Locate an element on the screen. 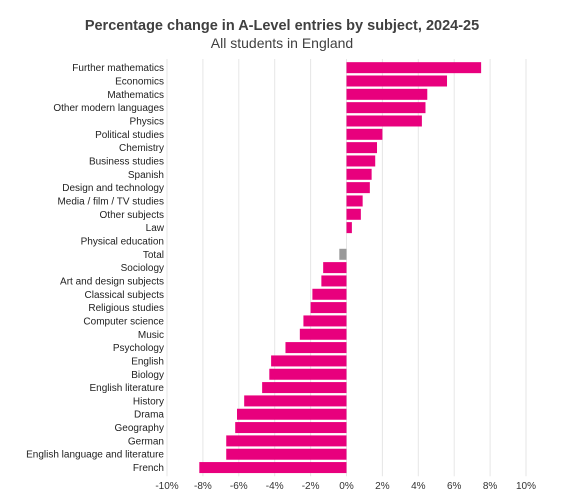  x-tick-label: 4% is located at coordinates (418, 486).